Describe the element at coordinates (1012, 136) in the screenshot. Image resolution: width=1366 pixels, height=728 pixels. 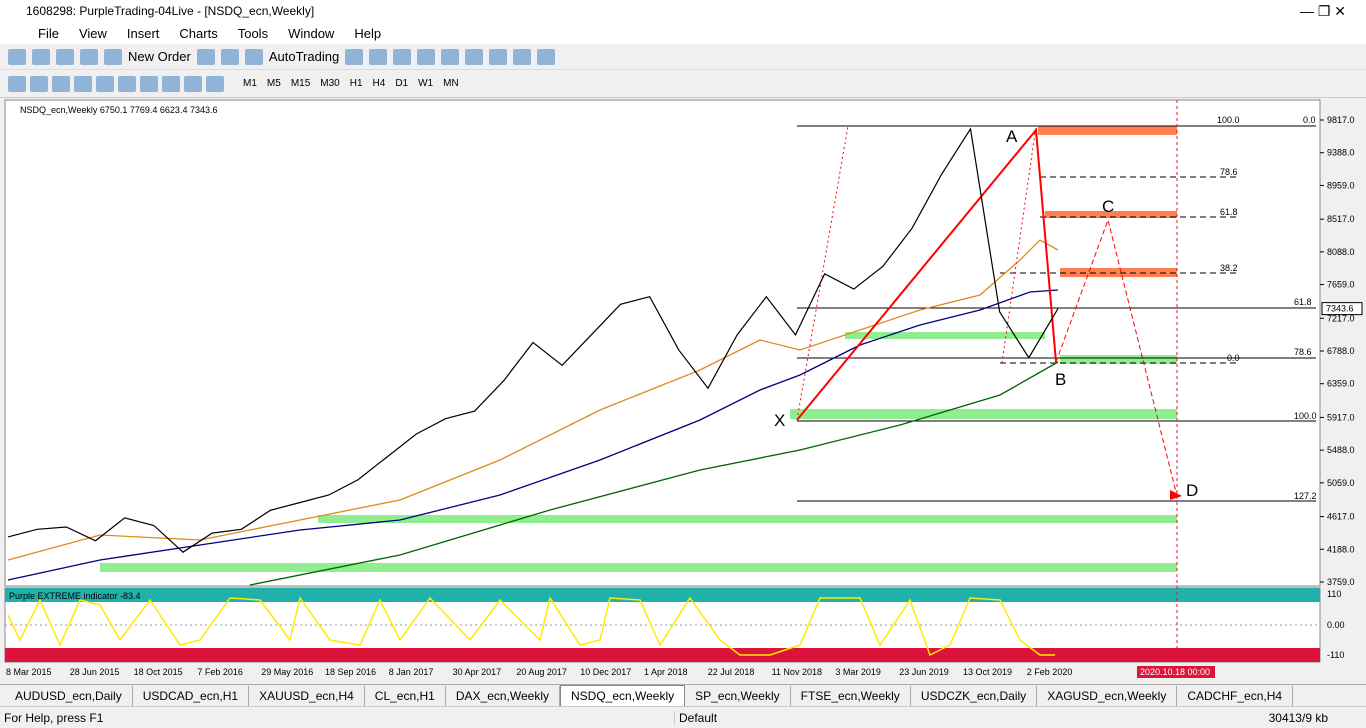
I see `pattern-point: A` at that location.